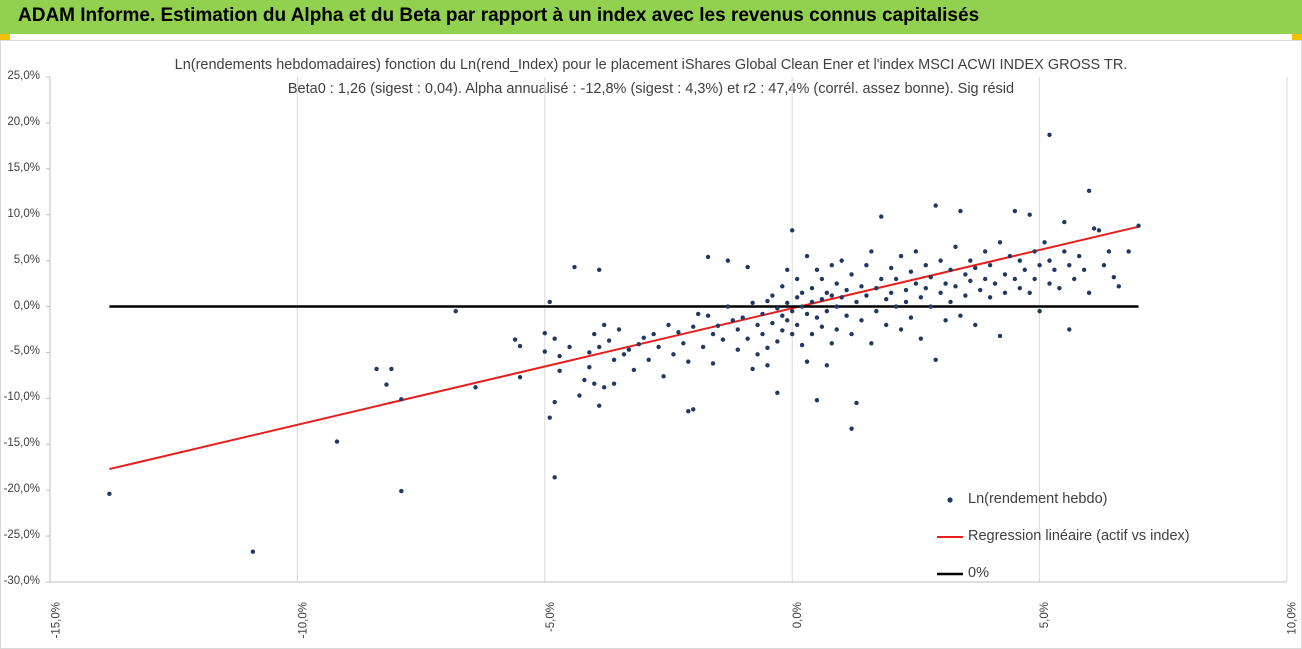 Image resolution: width=1302 pixels, height=649 pixels. I want to click on y-tick-label: -15,0%, so click(21, 443).